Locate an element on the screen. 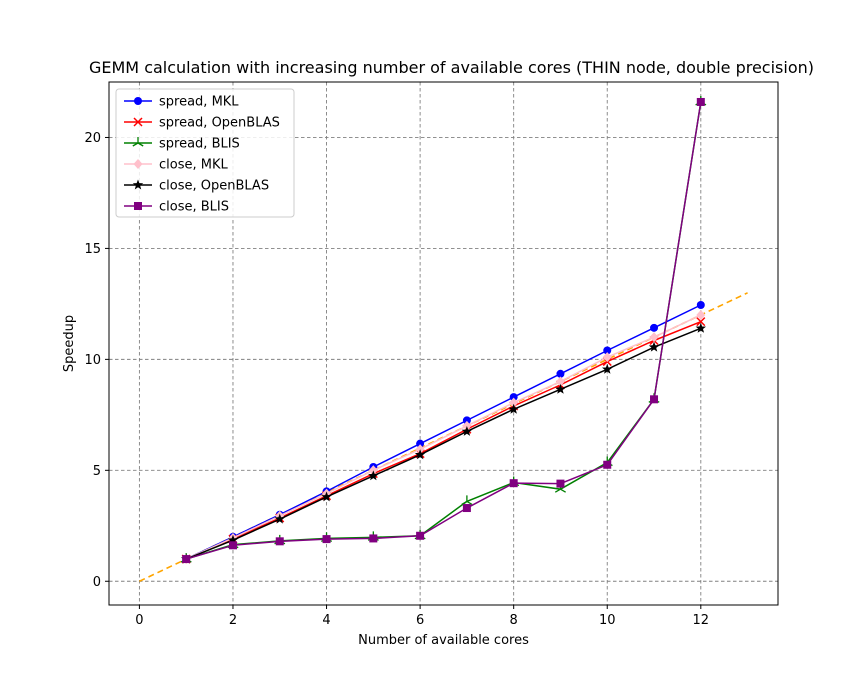 The image size is (864, 680). y-axis-label: Speedup is located at coordinates (69, 343).